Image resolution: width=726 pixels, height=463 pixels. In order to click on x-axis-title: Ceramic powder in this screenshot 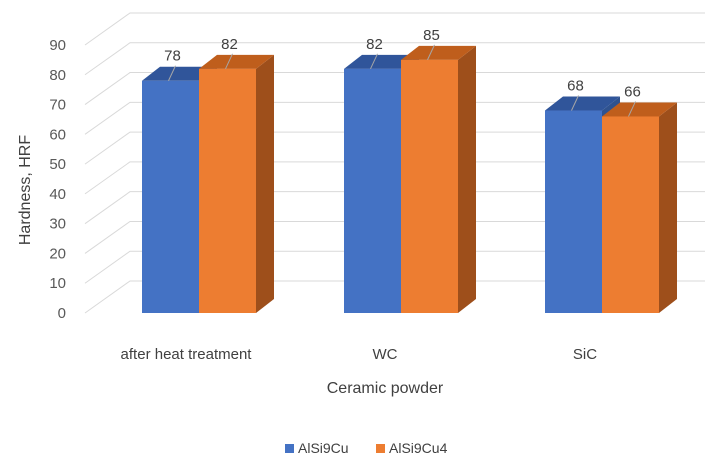, I will do `click(385, 388)`.